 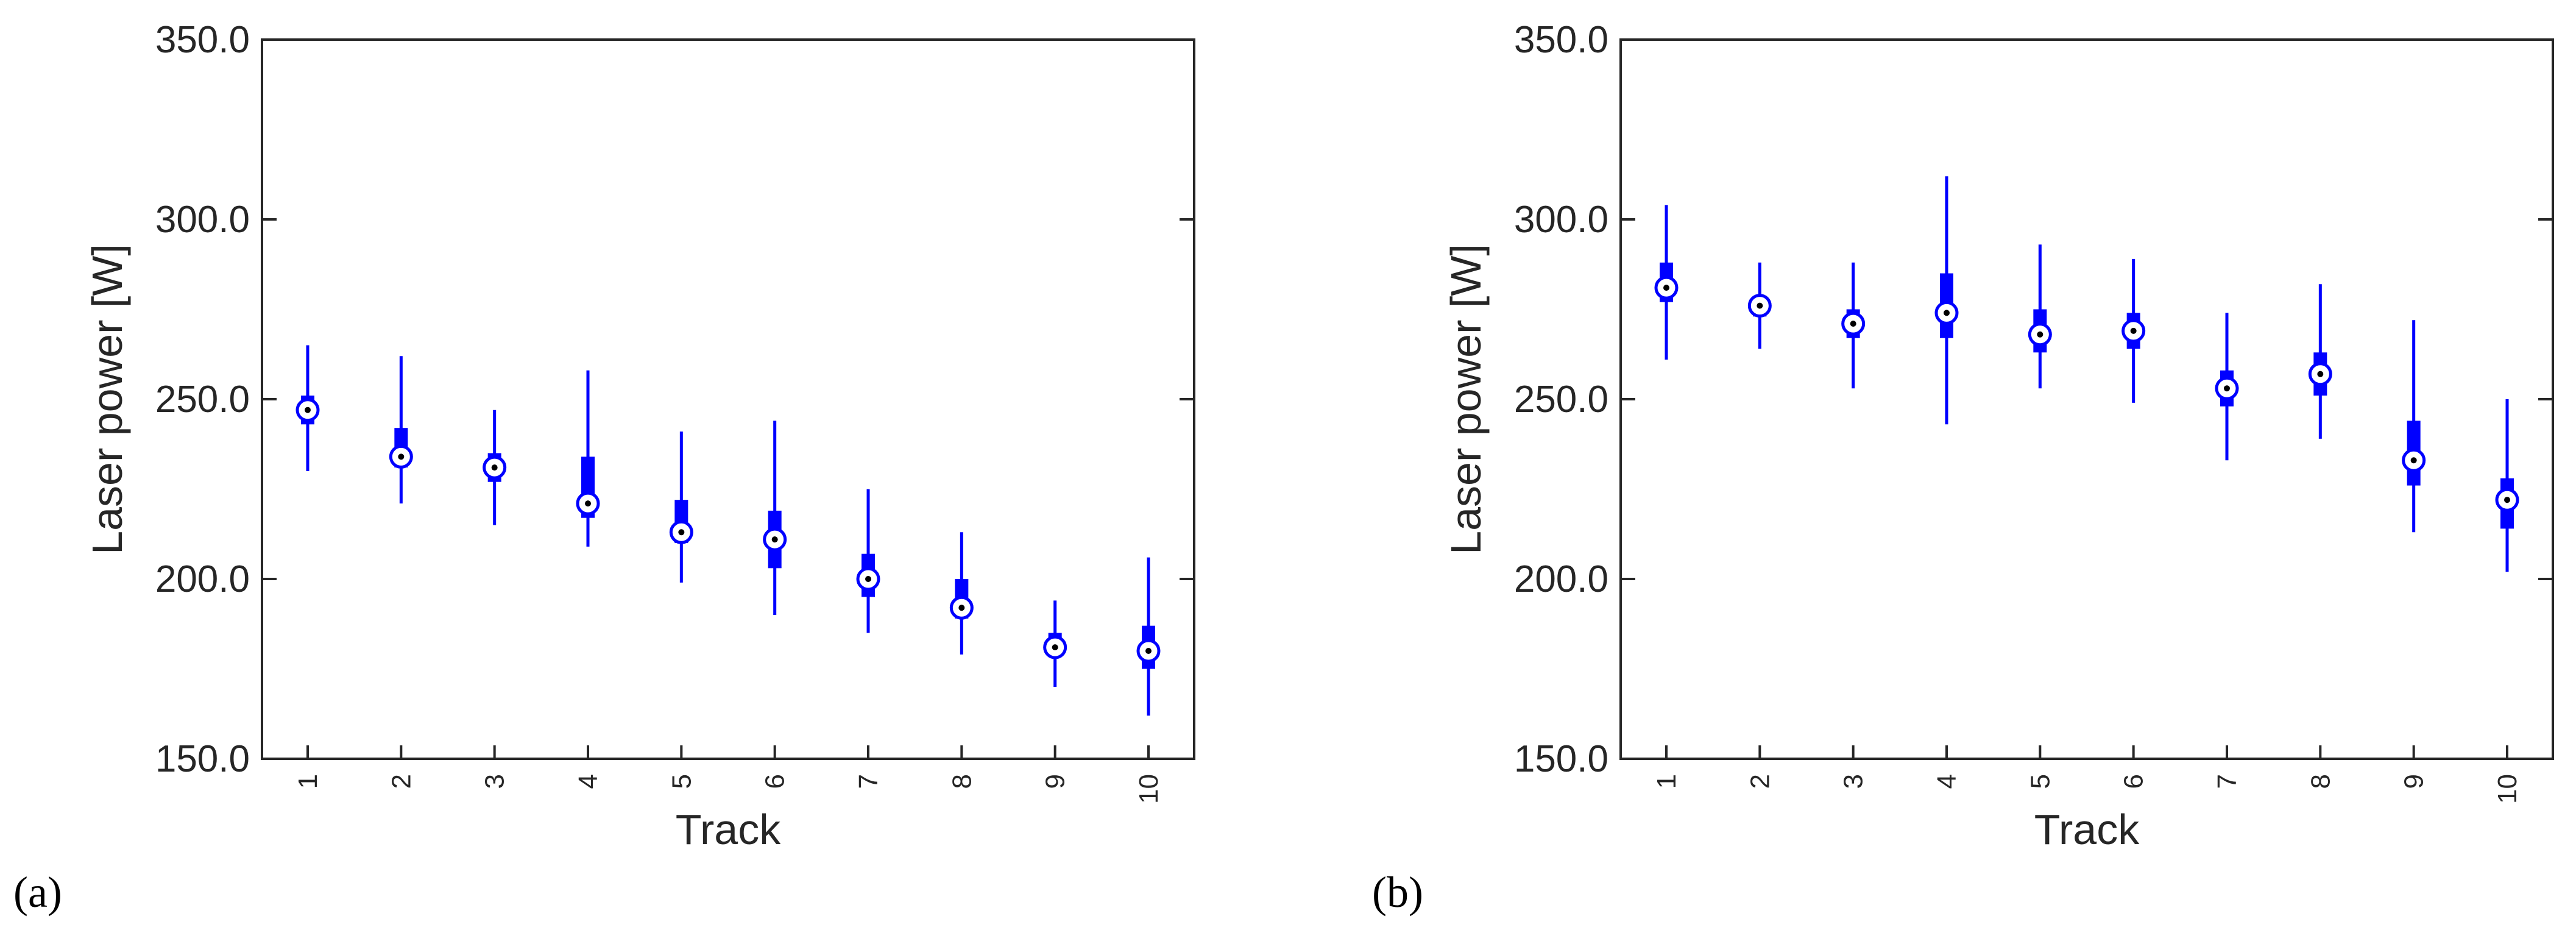 I want to click on panel-label: (a), so click(x=37, y=892).